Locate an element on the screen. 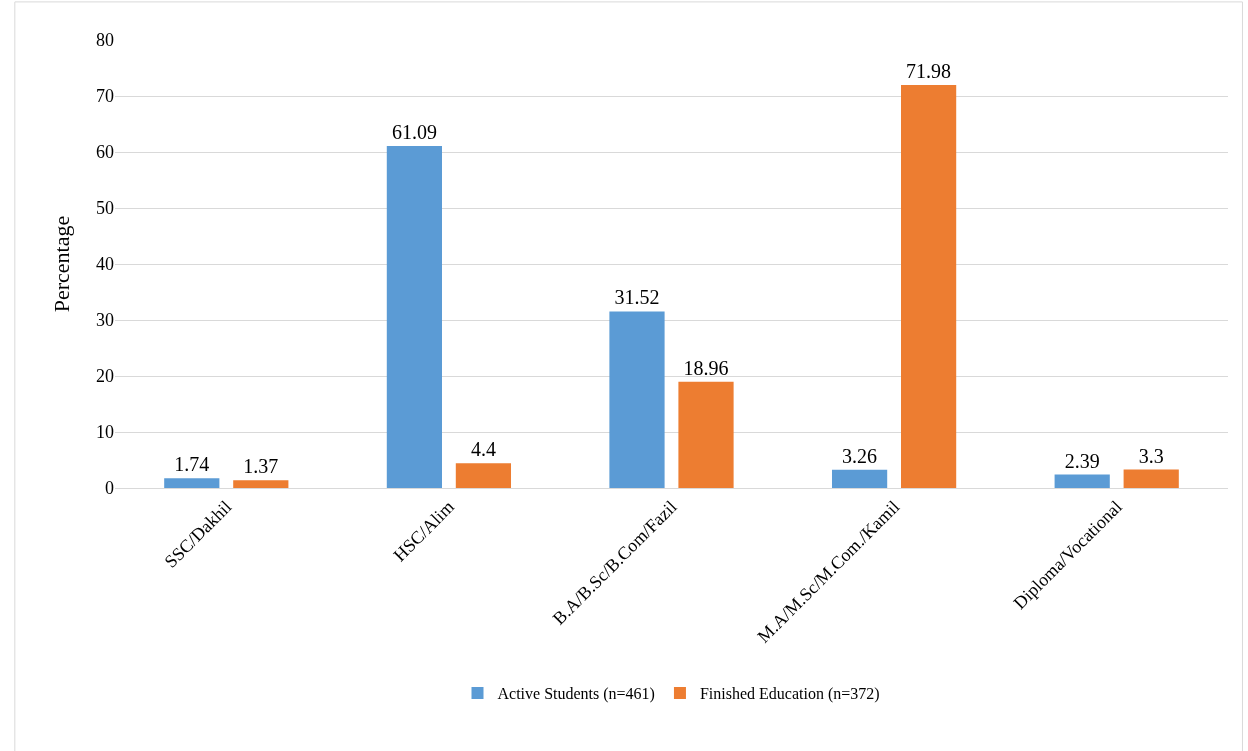 The width and height of the screenshot is (1248, 751). data-label: 3.26 is located at coordinates (860, 455).